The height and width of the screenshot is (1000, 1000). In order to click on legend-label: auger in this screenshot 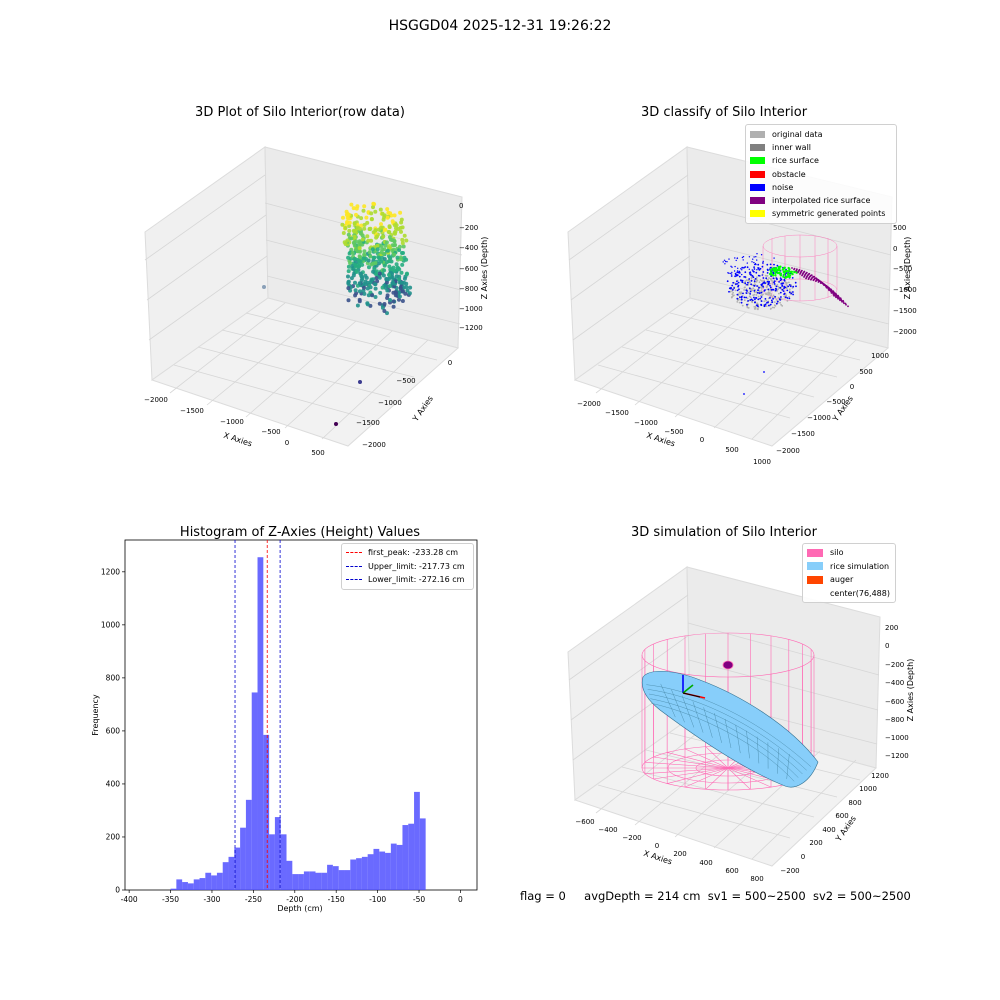, I will do `click(842, 580)`.